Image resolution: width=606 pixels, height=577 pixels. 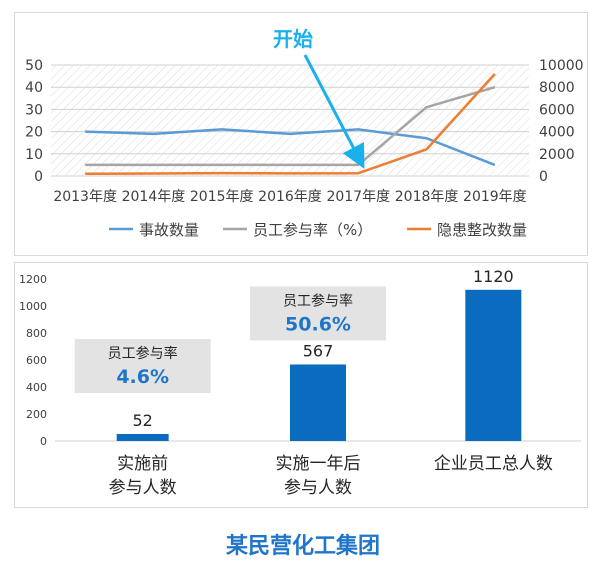 I want to click on y-right-tick-label: 8000, so click(x=557, y=88).